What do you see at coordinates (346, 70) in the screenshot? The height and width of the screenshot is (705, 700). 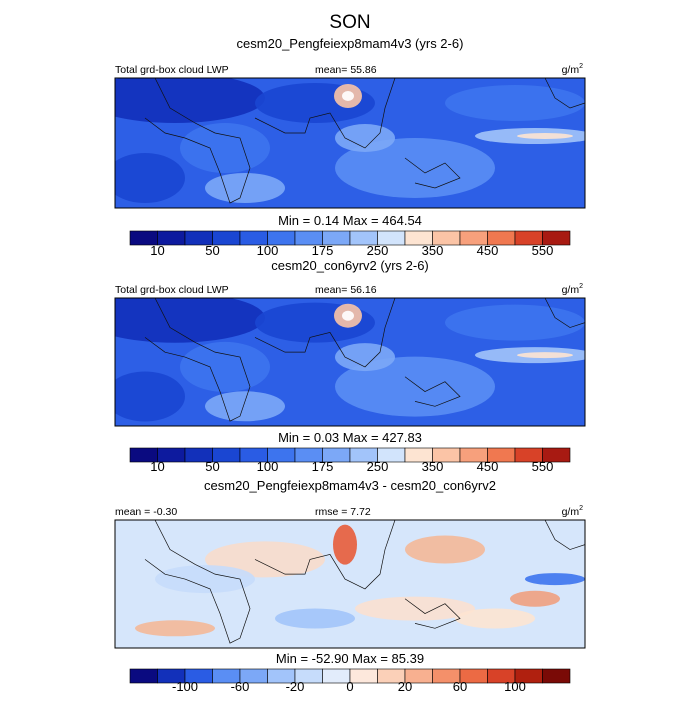 I see `center-label: mean= 55.86` at bounding box center [346, 70].